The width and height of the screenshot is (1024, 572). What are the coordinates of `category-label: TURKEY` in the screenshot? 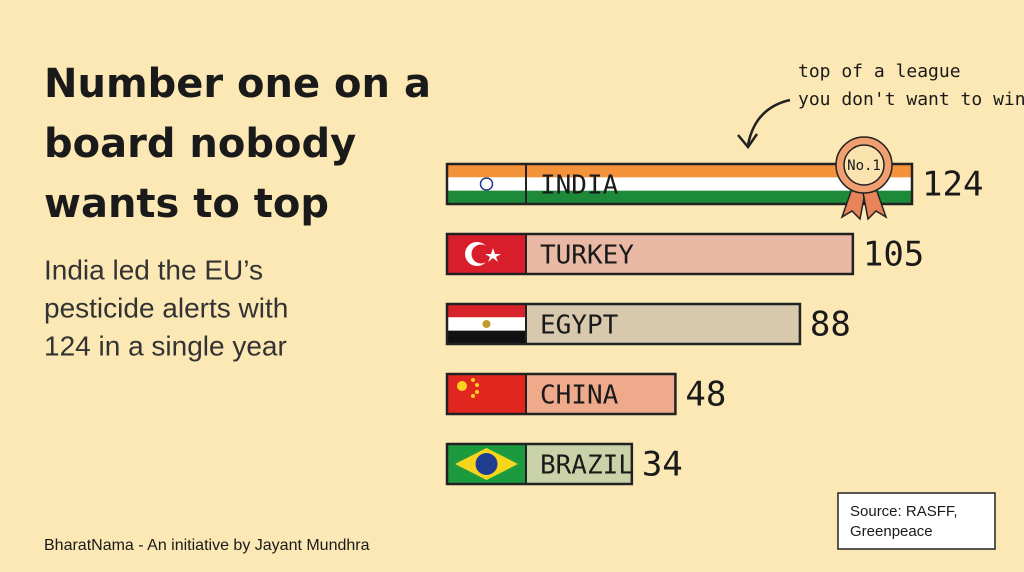 It's located at (587, 256).